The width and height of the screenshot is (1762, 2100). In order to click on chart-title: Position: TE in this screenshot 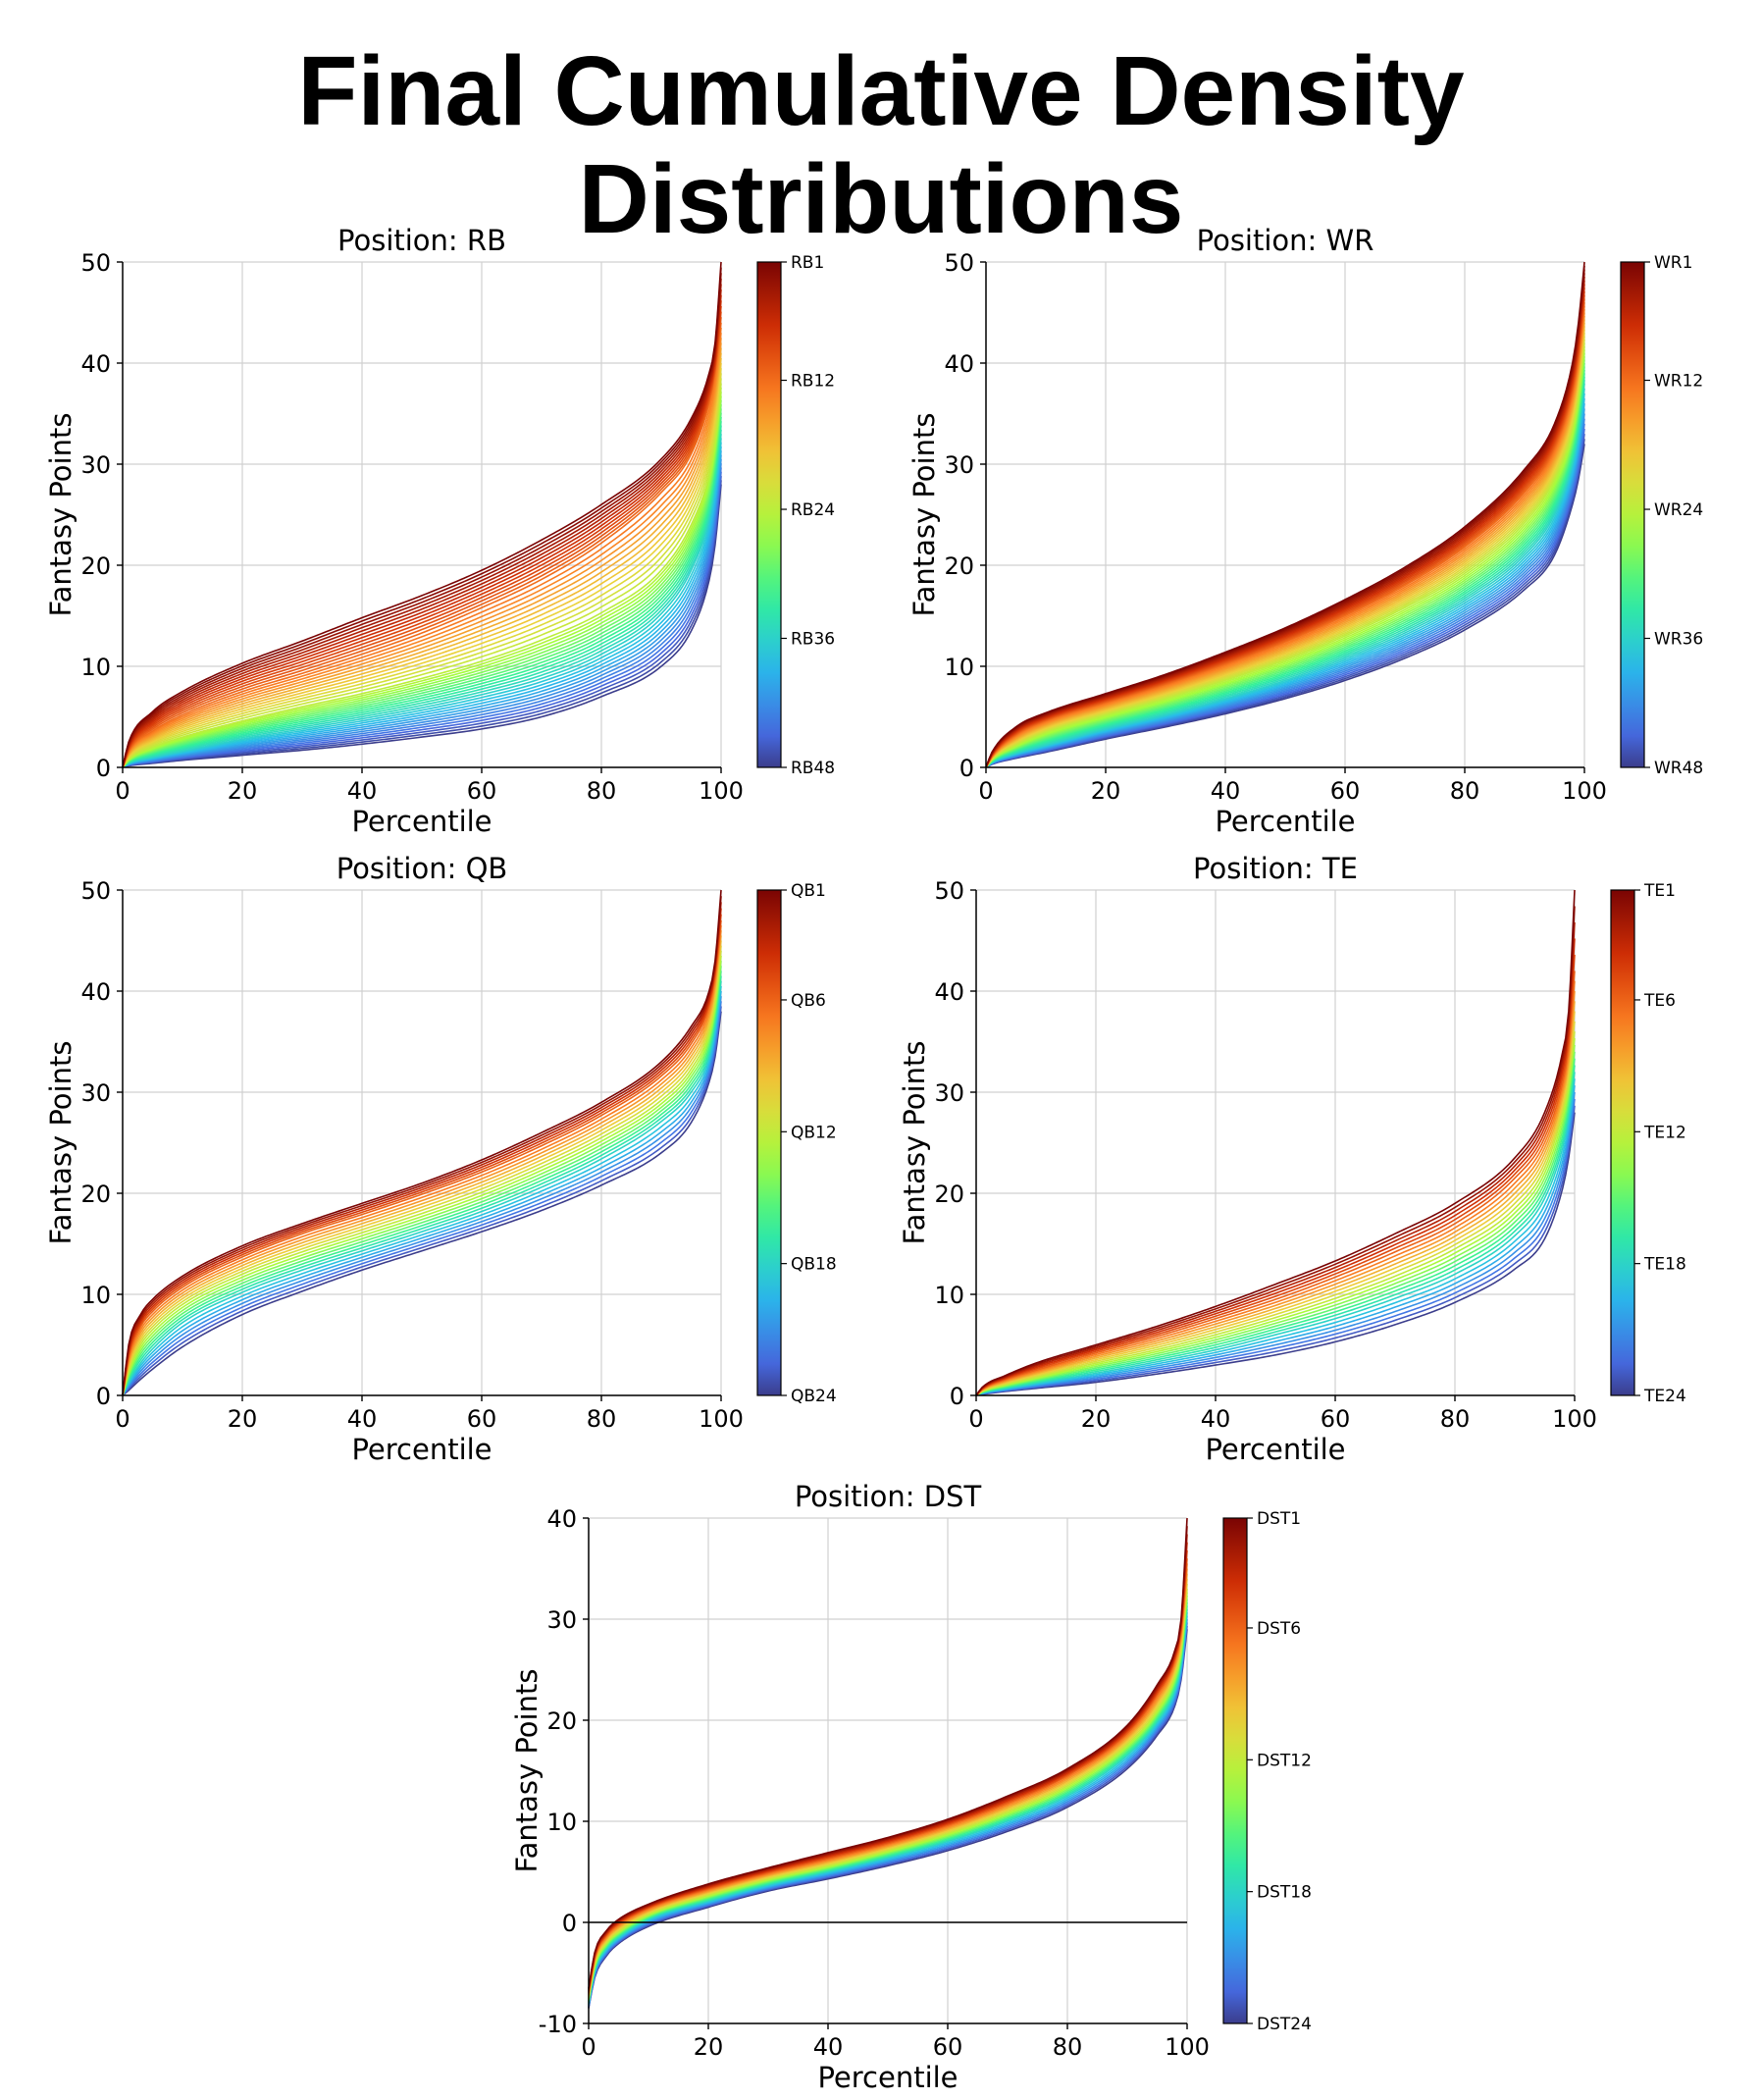, I will do `click(1275, 868)`.